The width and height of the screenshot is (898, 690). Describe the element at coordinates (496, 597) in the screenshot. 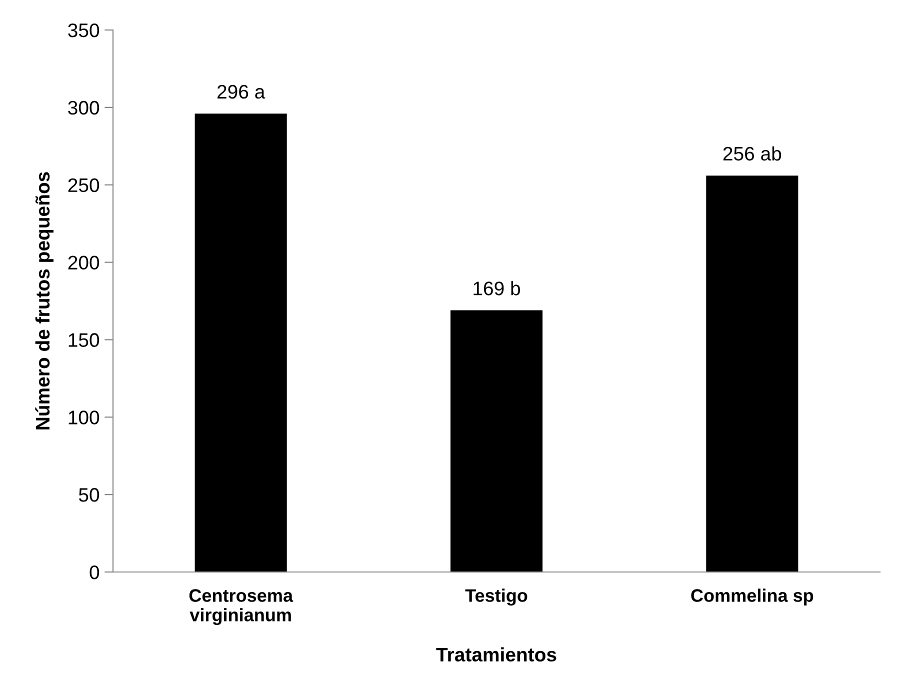

I see `x-tick-label: Testigo` at that location.